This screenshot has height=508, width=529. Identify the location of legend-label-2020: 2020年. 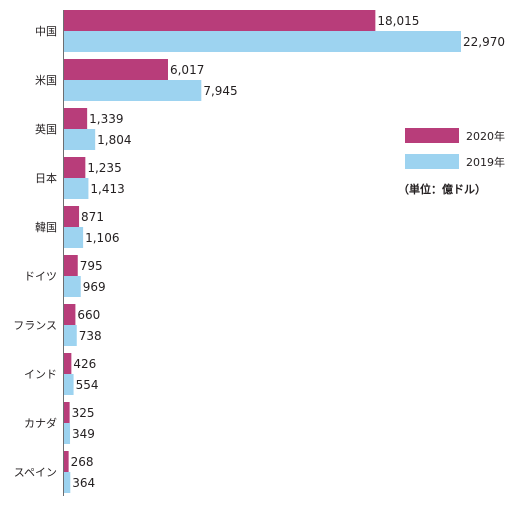
(485, 136).